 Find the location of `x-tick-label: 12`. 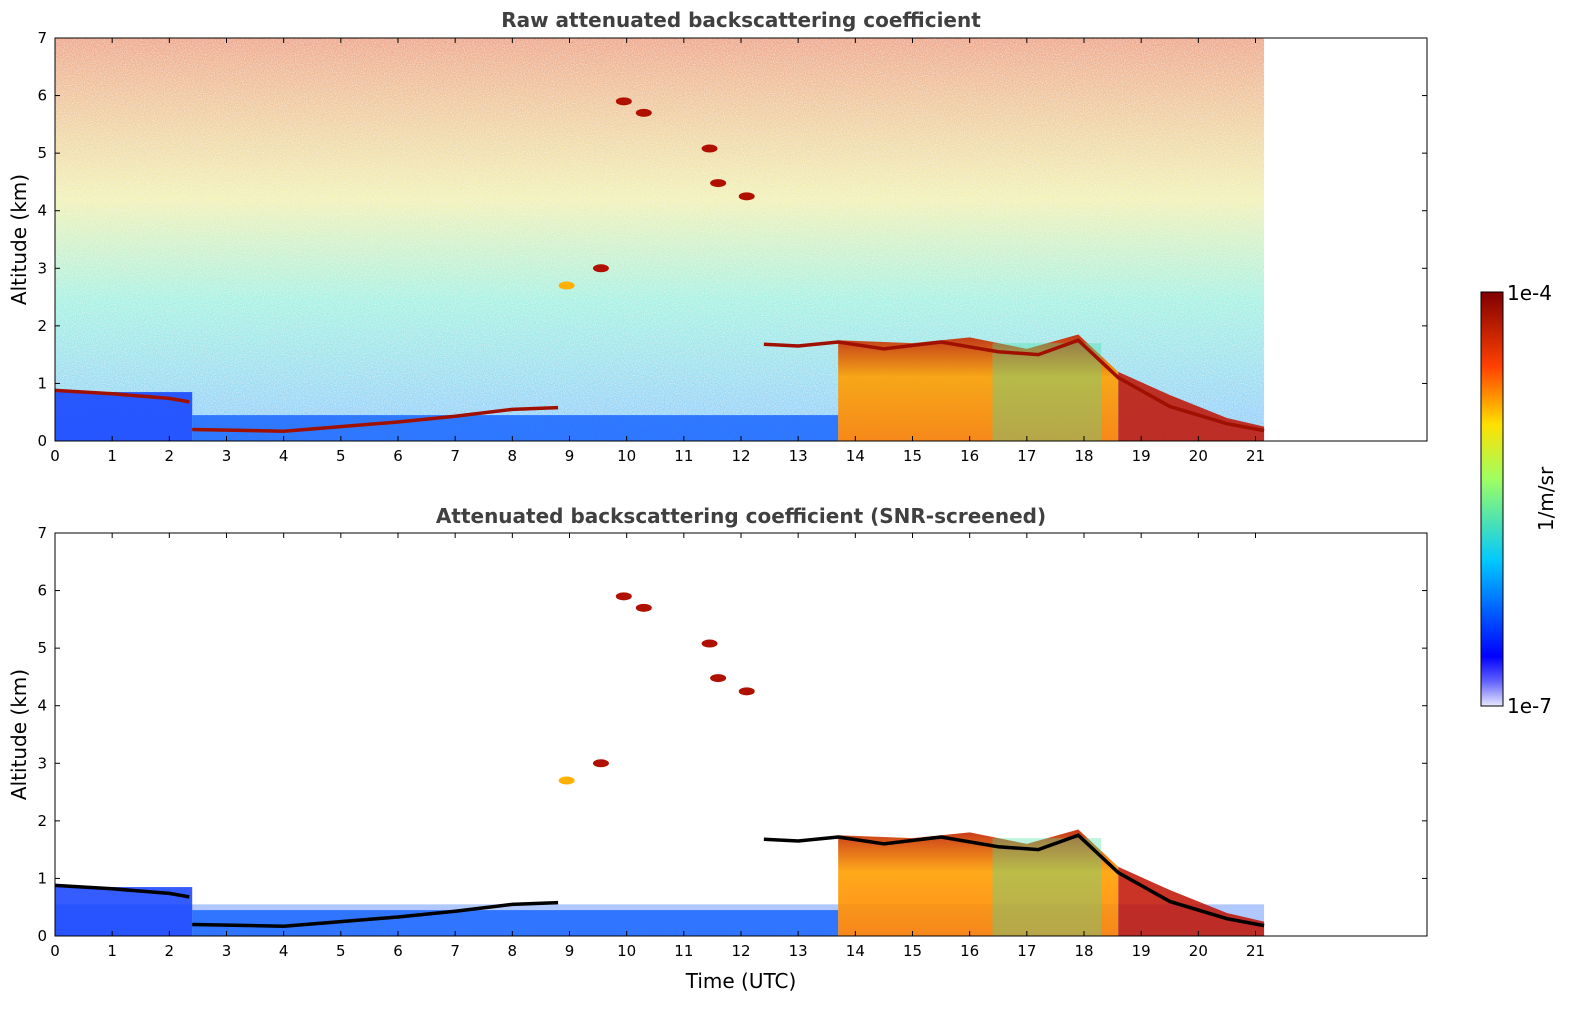

x-tick-label: 12 is located at coordinates (740, 456).